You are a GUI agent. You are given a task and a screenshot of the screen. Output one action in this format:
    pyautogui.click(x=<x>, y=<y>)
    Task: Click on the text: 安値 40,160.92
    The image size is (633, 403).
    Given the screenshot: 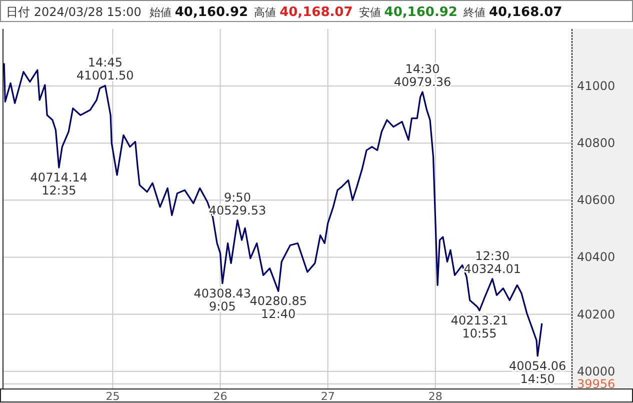 What is the action you would take?
    pyautogui.click(x=408, y=12)
    